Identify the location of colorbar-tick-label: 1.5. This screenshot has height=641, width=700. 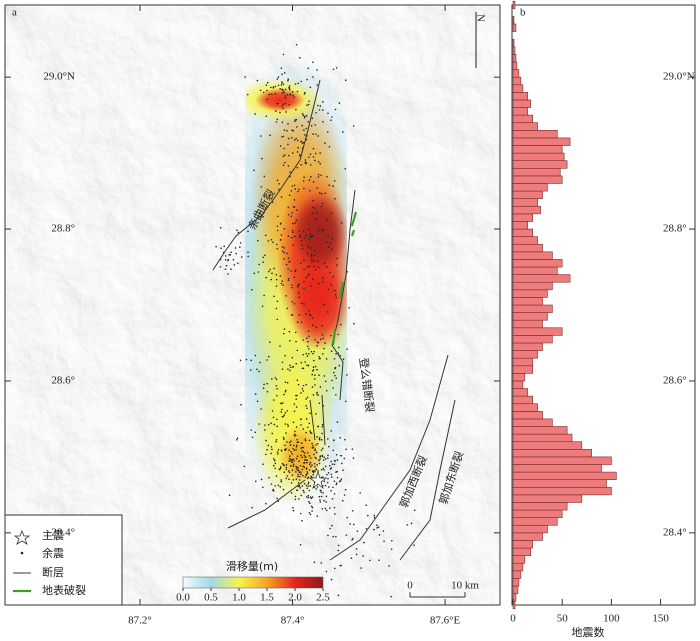
(267, 598).